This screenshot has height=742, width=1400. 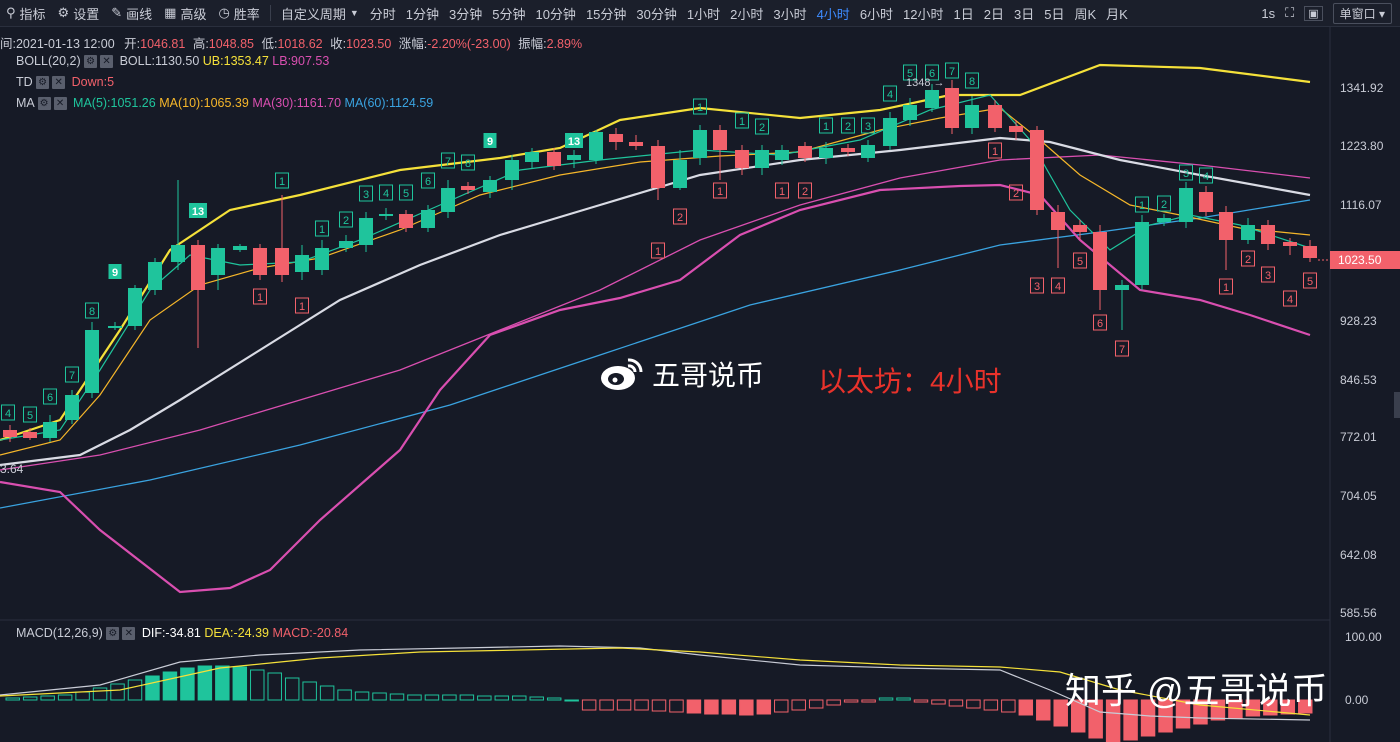 What do you see at coordinates (1358, 437) in the screenshot?
I see `price-tick-label: 772.01` at bounding box center [1358, 437].